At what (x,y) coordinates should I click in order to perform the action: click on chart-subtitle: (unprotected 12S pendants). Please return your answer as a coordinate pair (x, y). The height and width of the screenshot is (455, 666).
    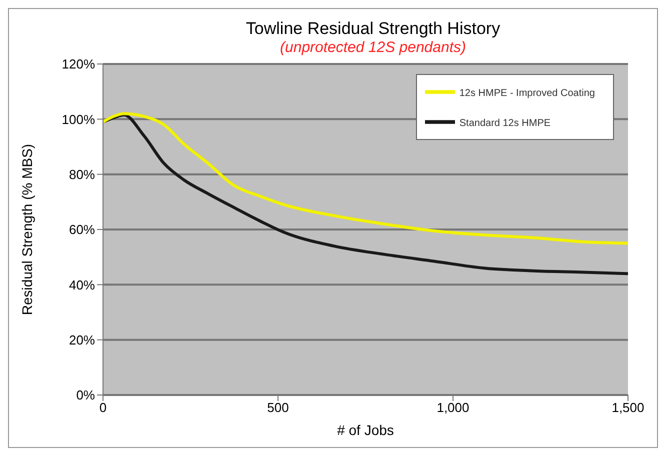
    Looking at the image, I should click on (373, 47).